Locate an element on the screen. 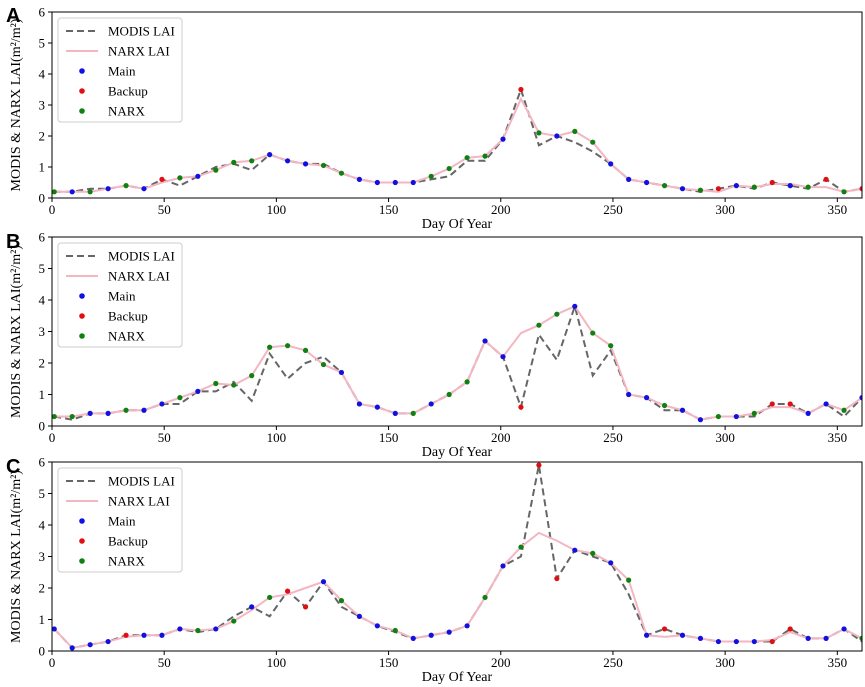 Image resolution: width=865 pixels, height=687 pixels. panel-letter: A is located at coordinates (13, 16).